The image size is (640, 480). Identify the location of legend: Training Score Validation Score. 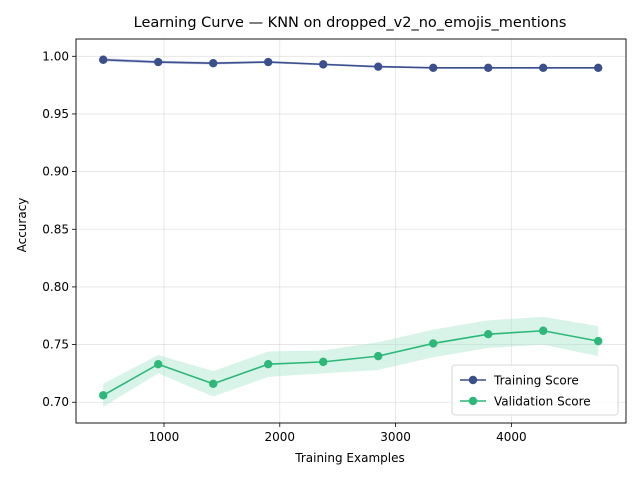
(535, 390).